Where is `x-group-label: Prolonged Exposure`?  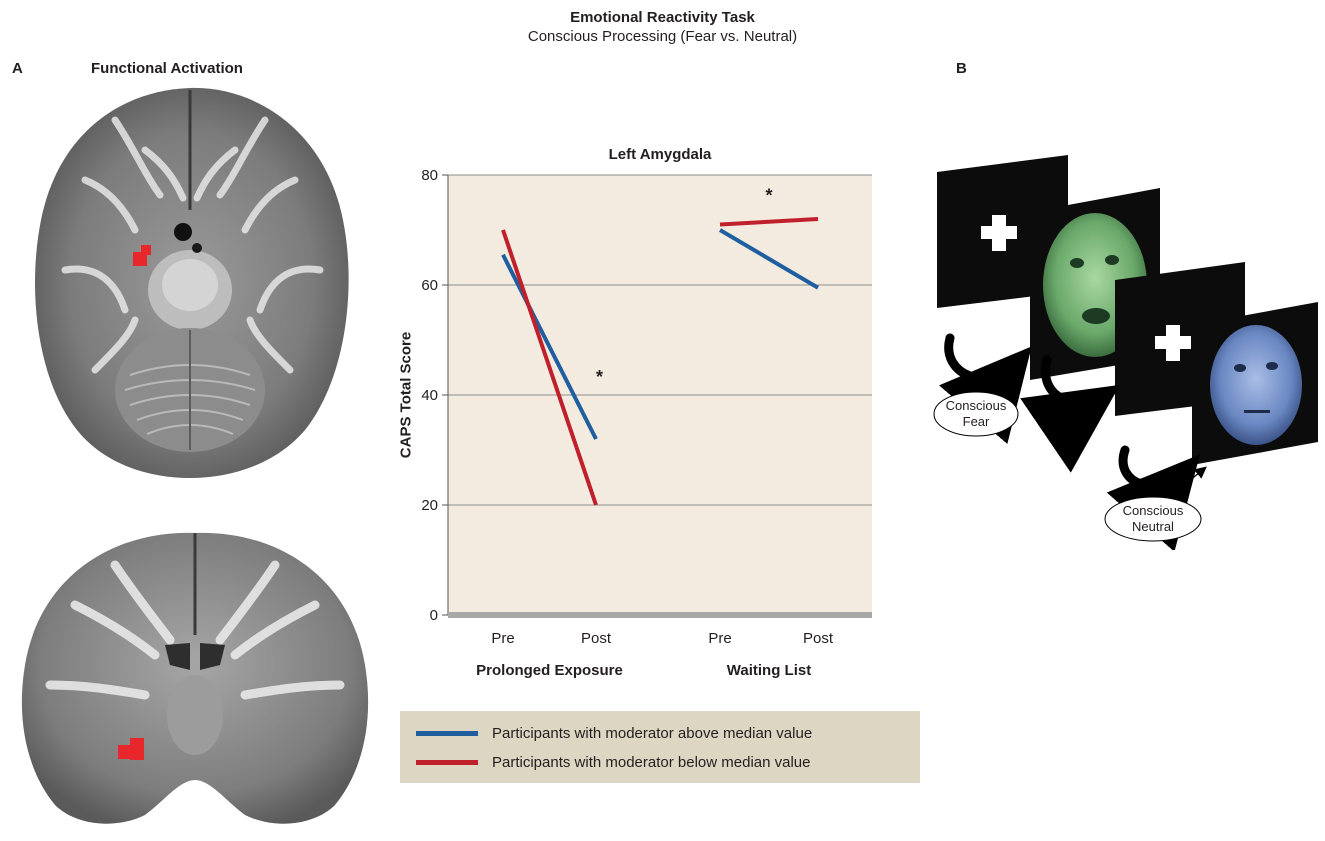
x-group-label: Prolonged Exposure is located at coordinates (549, 670).